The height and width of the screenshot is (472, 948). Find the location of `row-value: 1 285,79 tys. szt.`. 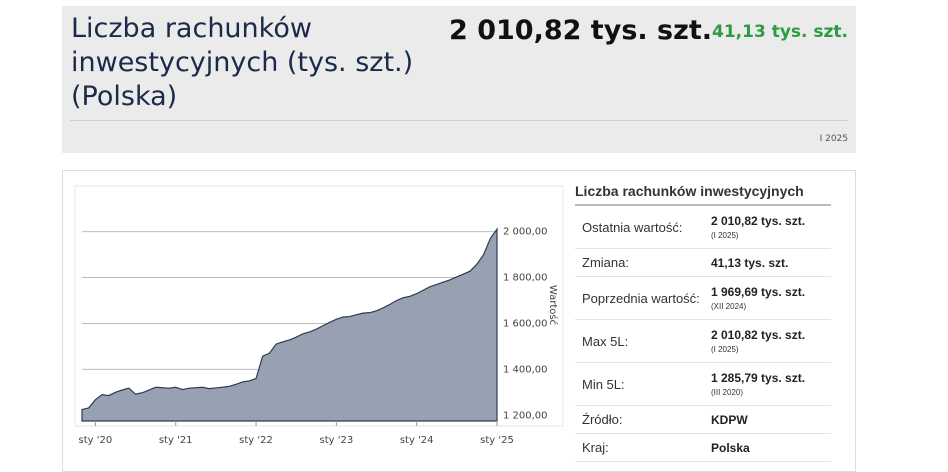

row-value: 1 285,79 tys. szt. is located at coordinates (758, 378).